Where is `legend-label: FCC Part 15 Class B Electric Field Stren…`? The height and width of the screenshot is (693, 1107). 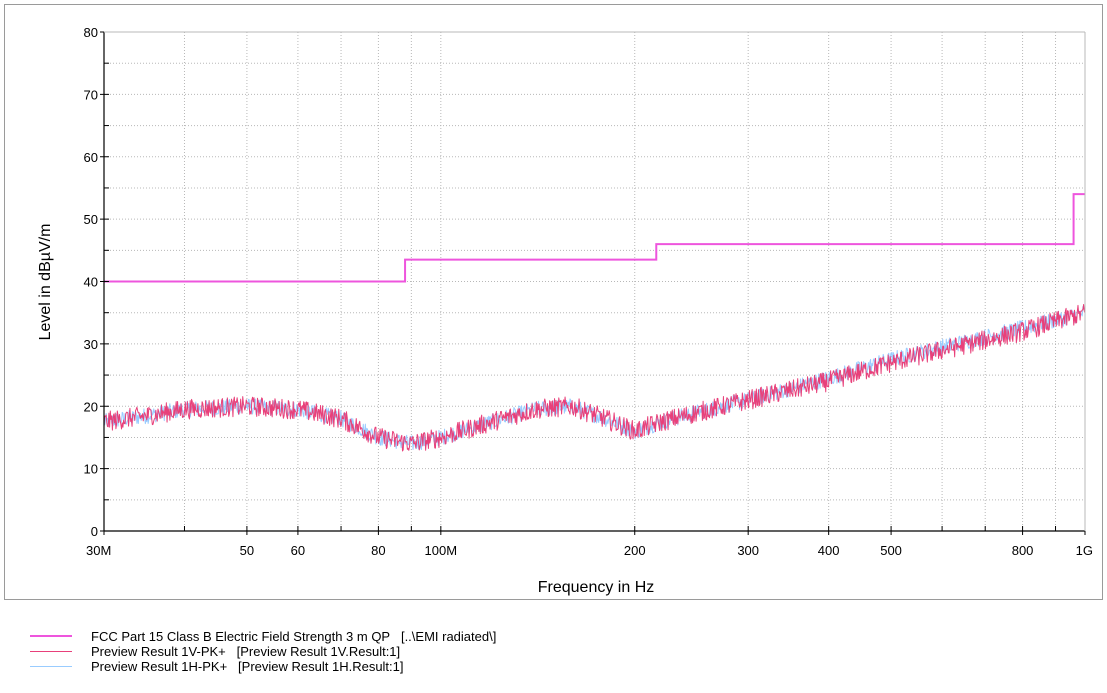 legend-label: FCC Part 15 Class B Electric Field Stren… is located at coordinates (294, 636).